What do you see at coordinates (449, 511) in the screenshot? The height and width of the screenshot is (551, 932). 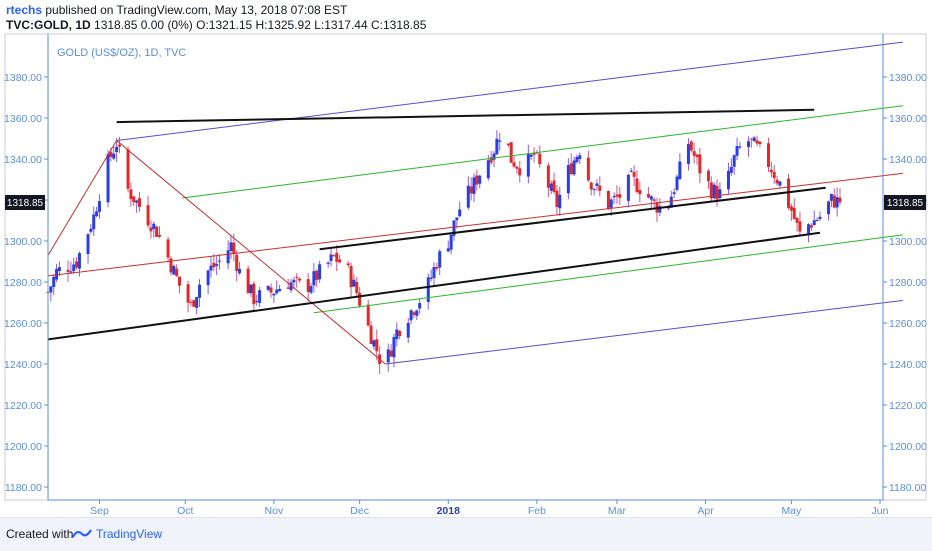 I see `x-tick-label: 2018` at bounding box center [449, 511].